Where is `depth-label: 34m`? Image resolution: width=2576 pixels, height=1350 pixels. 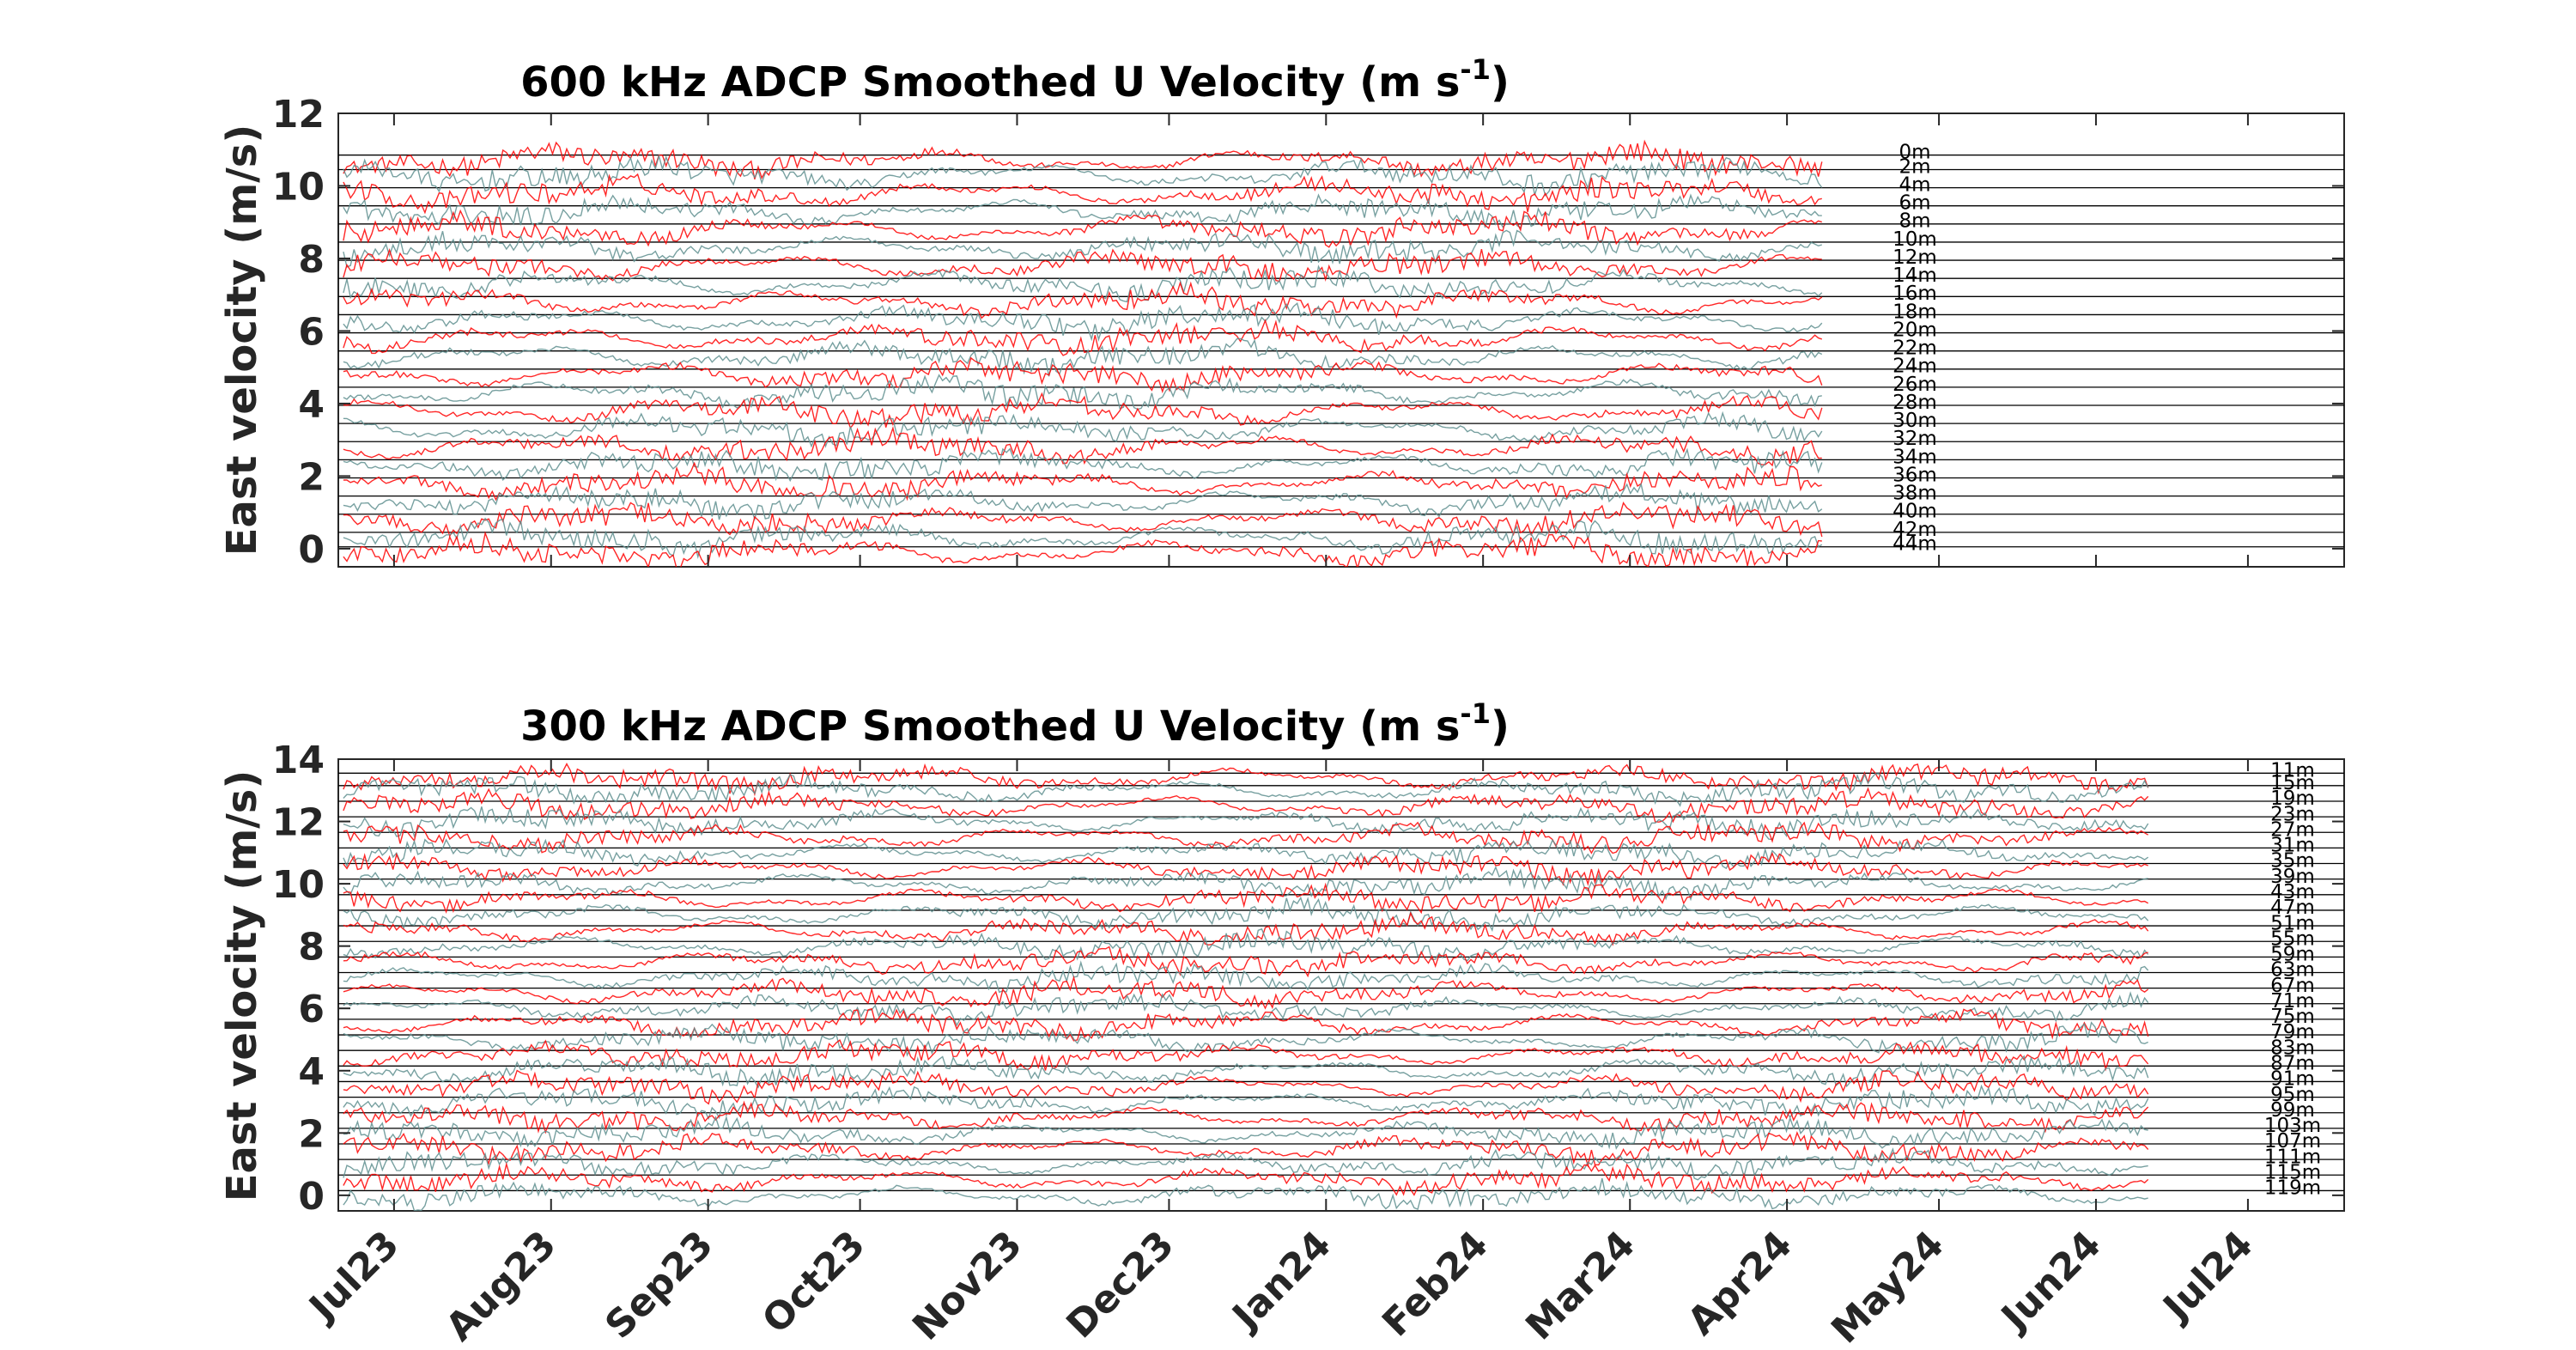
depth-label: 34m is located at coordinates (1915, 457).